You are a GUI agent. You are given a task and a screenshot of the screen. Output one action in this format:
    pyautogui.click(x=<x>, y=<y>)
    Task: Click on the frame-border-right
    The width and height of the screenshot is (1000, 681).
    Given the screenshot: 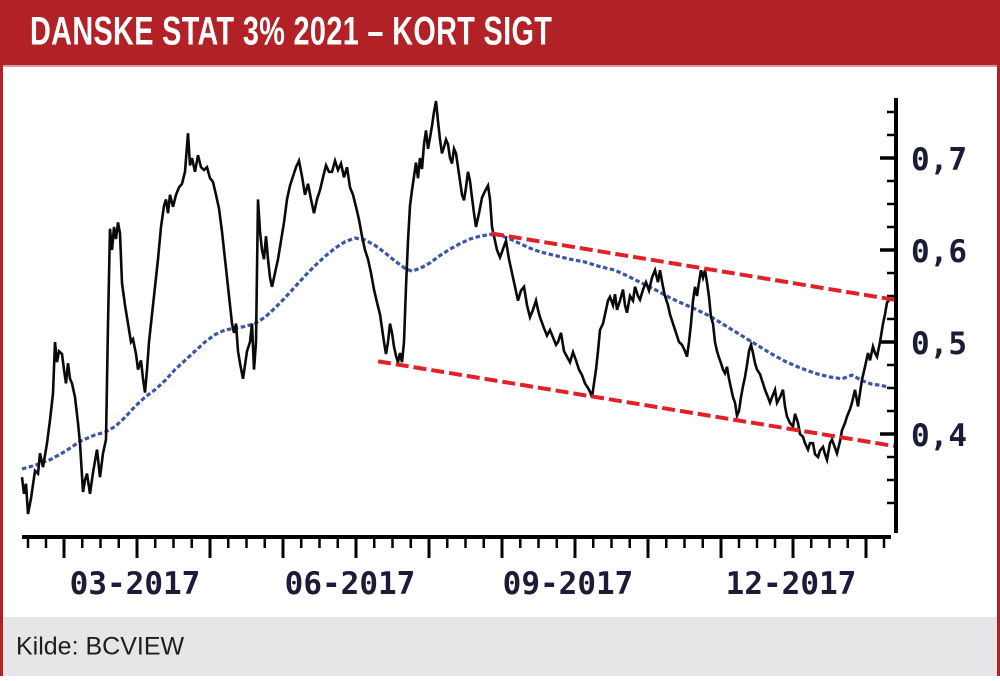 What is the action you would take?
    pyautogui.click(x=998, y=338)
    